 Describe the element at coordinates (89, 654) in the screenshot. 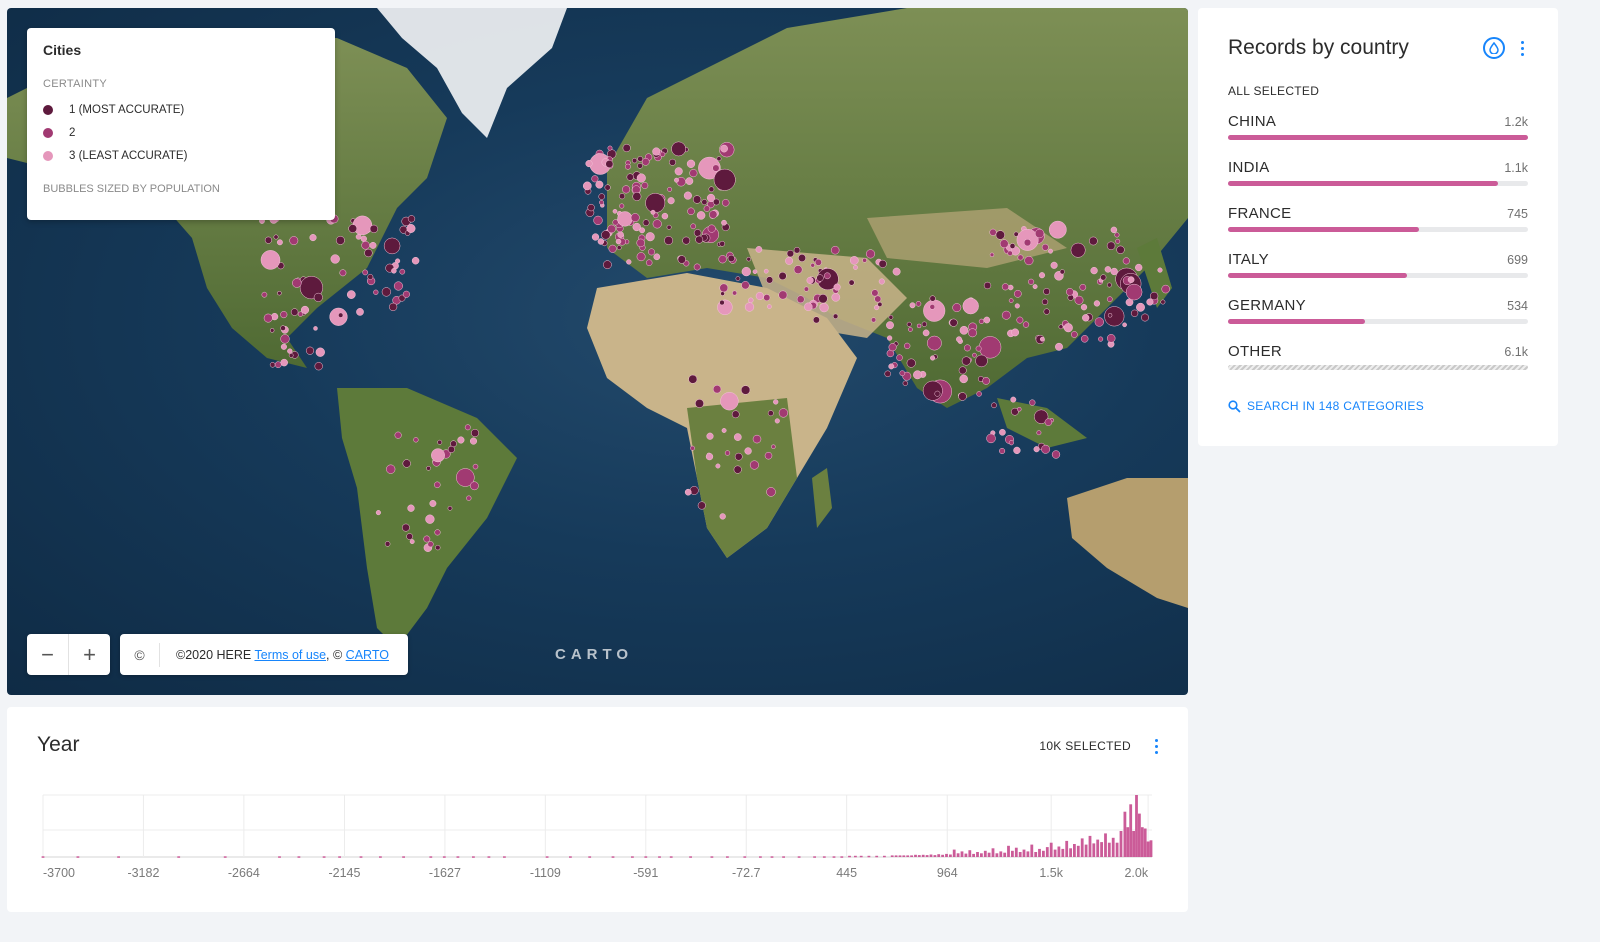

I see `zoom-in-button: +` at that location.